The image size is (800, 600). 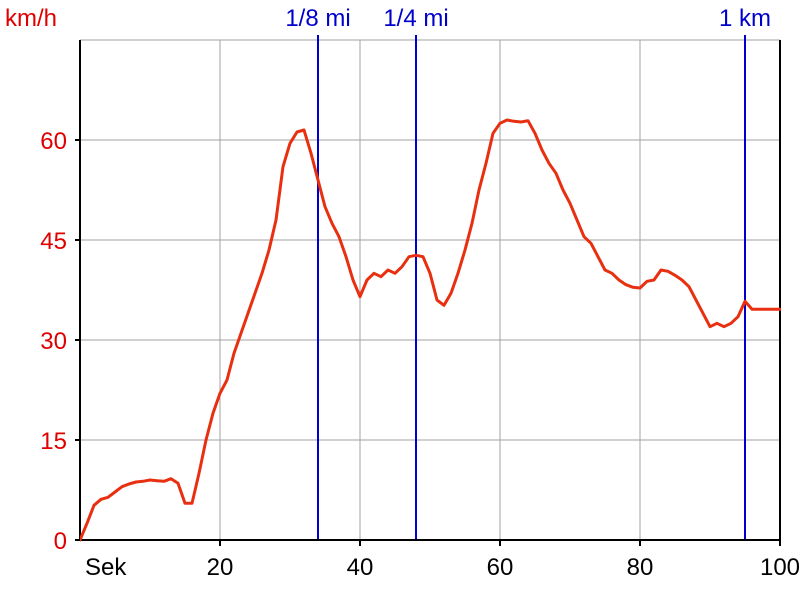 I want to click on x-tick-label: 80, so click(x=640, y=567).